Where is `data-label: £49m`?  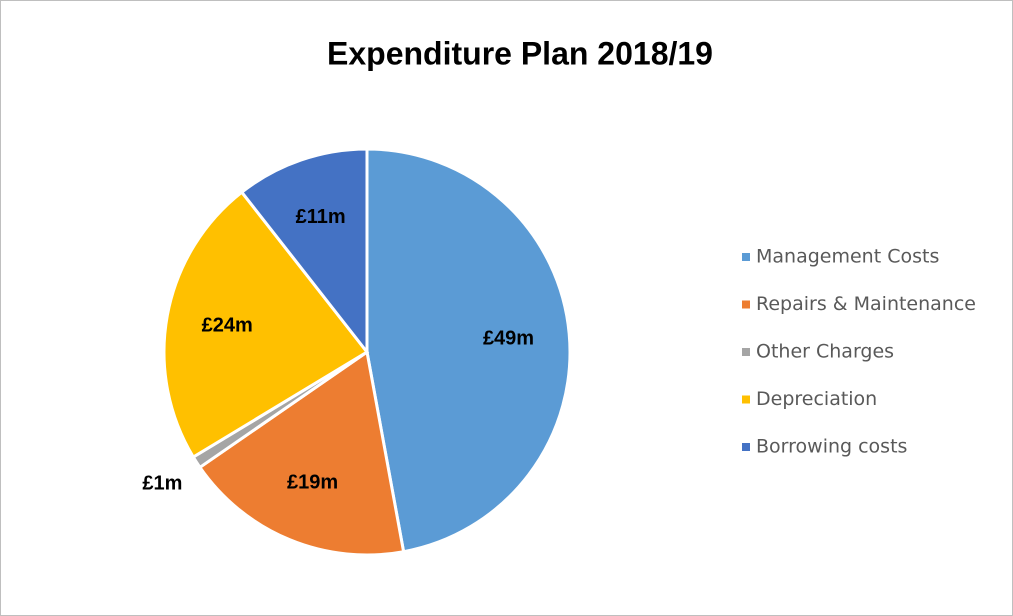
data-label: £49m is located at coordinates (508, 338).